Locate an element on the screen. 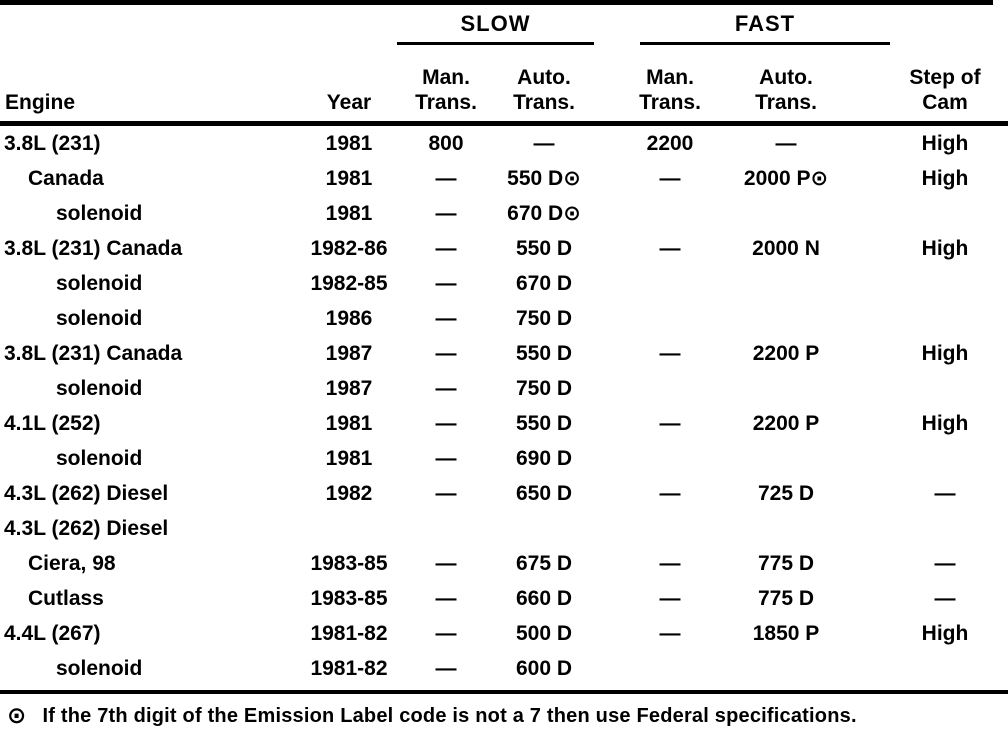 The image size is (1008, 736). bottom-rule is located at coordinates (504, 692).